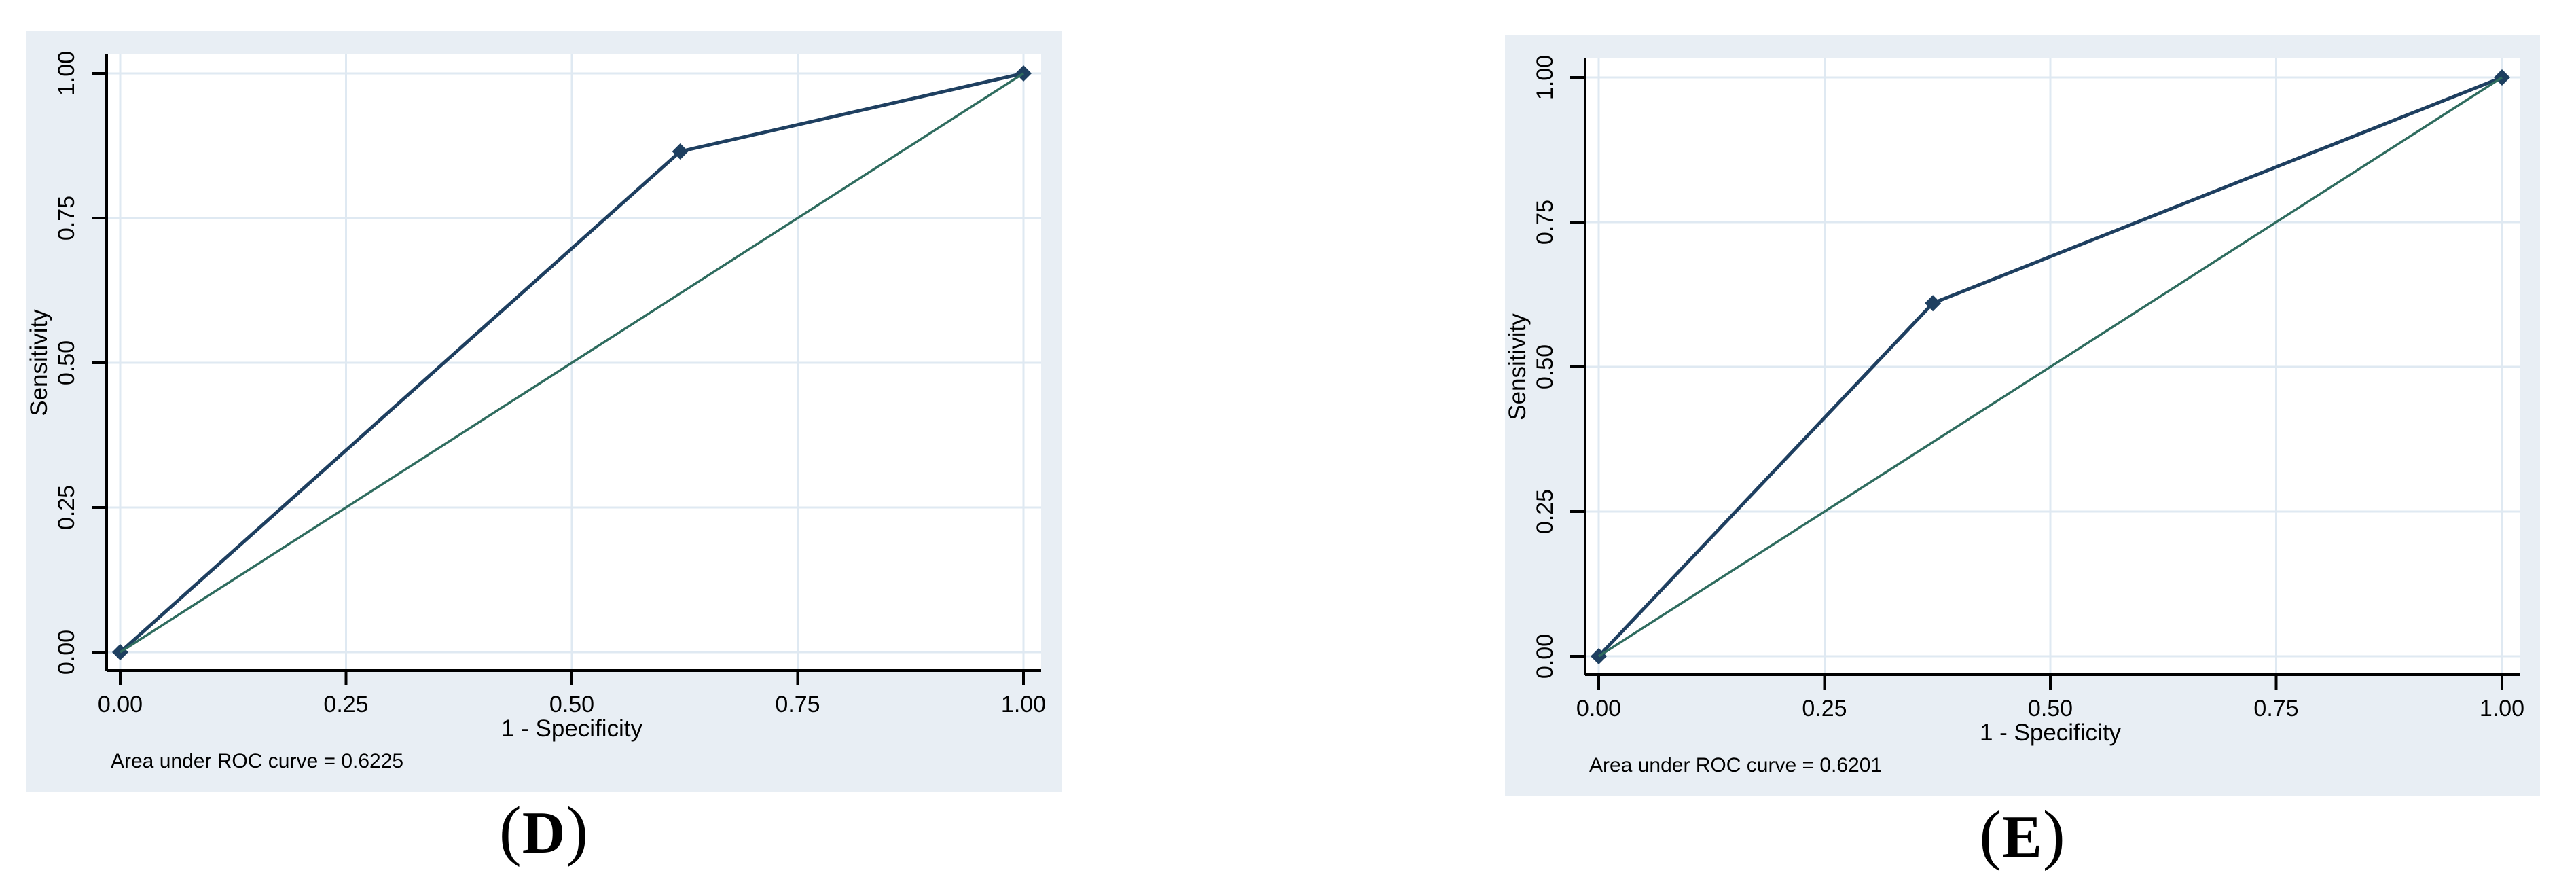  I want to click on panel-caption-d: (D), so click(544, 832).